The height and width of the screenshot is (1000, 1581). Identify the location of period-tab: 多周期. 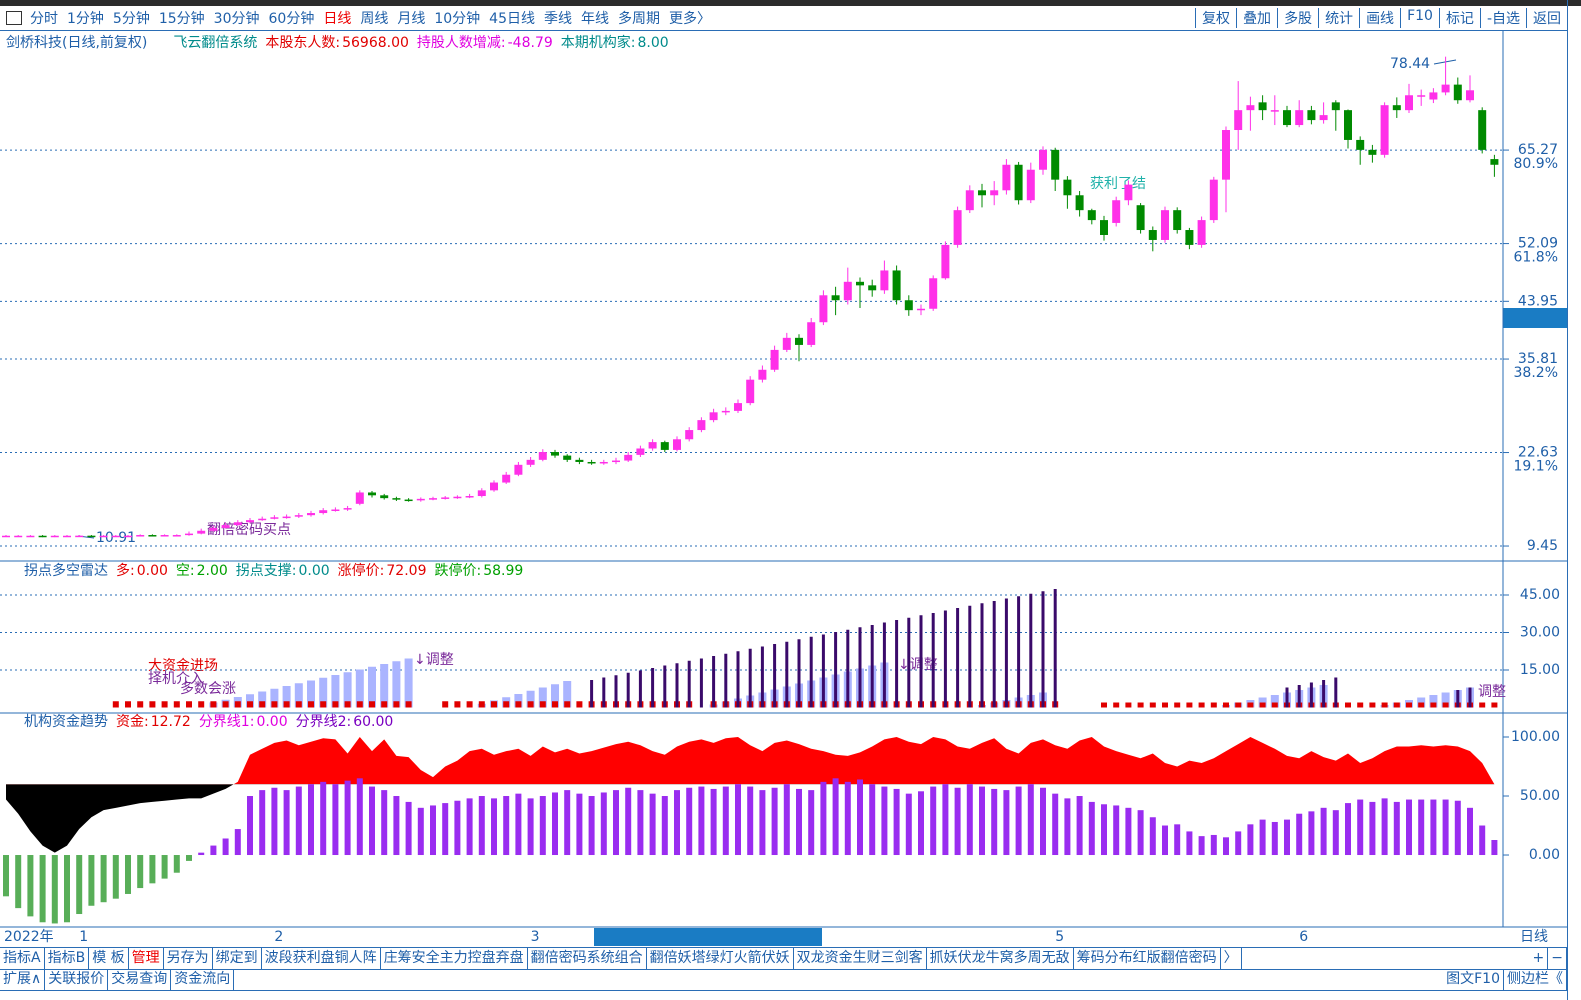
(638, 19).